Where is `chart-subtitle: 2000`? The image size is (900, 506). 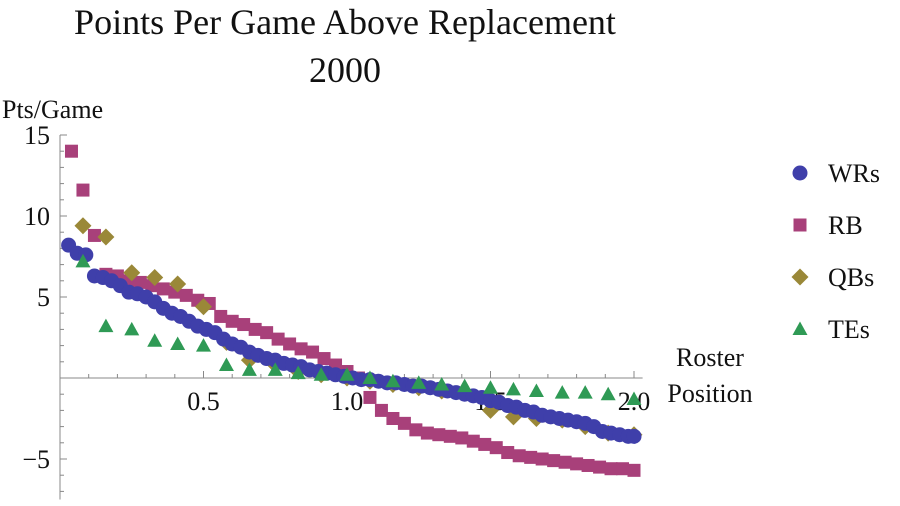 chart-subtitle: 2000 is located at coordinates (345, 70).